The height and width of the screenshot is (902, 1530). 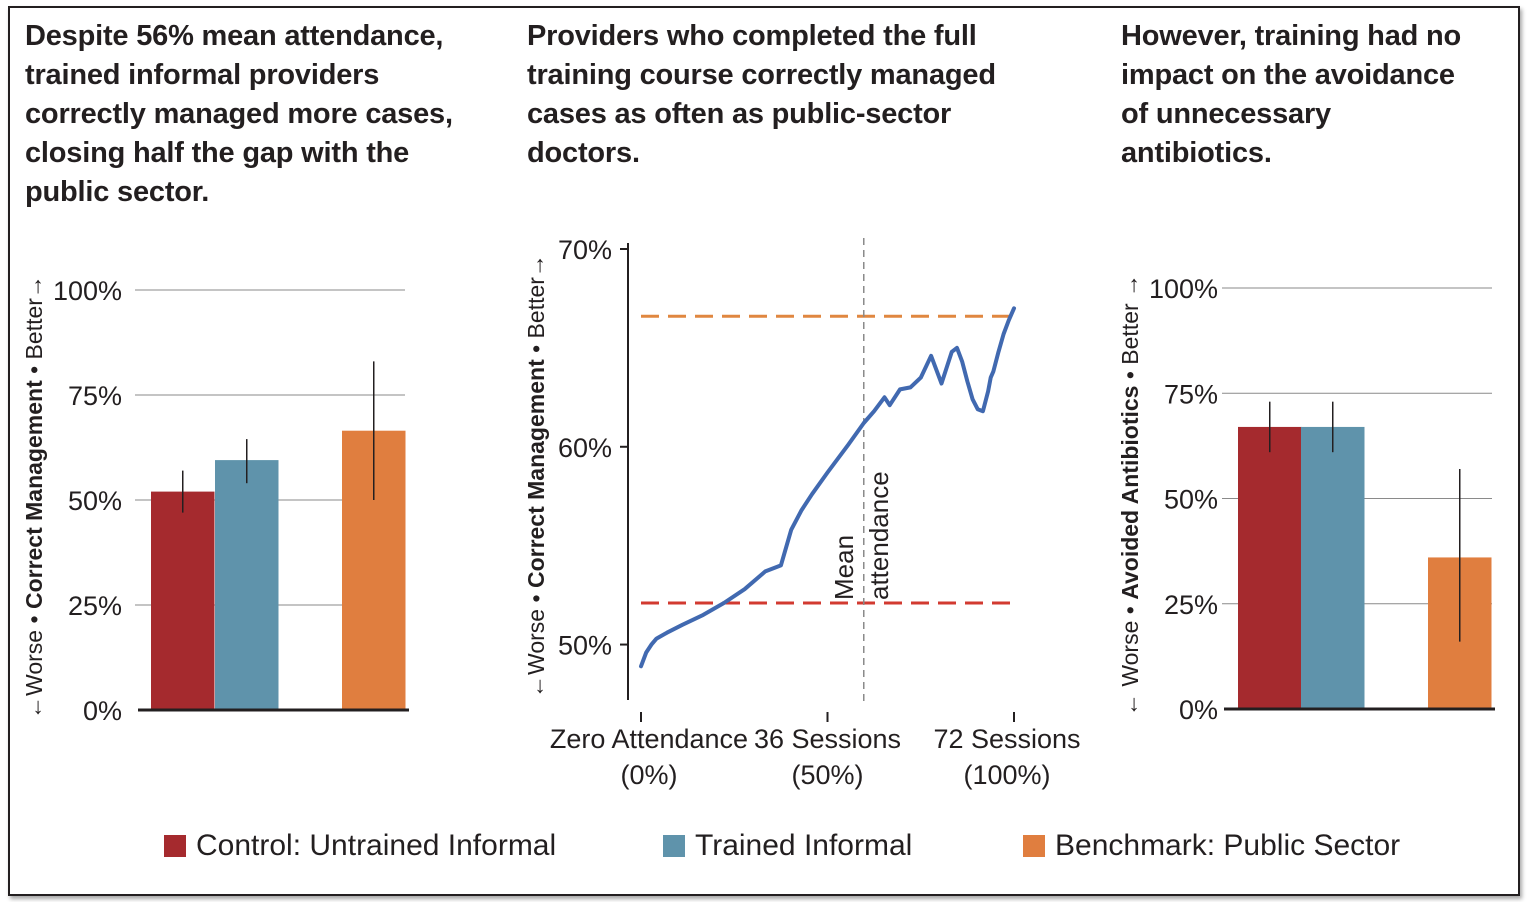 I want to click on heading-line: closing half the gap with the, so click(x=217, y=153).